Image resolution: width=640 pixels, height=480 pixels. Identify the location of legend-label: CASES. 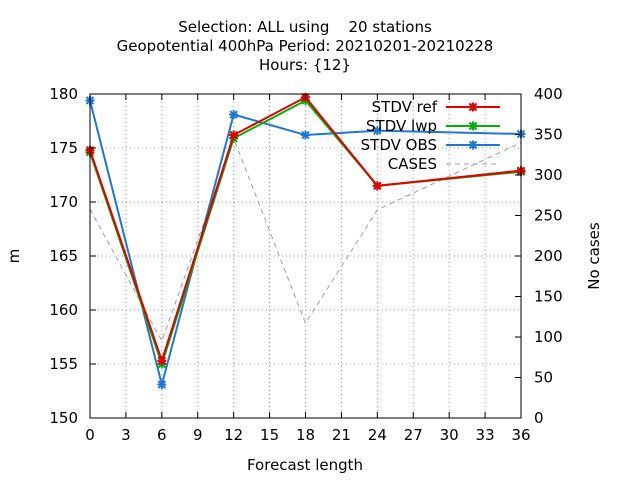
(412, 164).